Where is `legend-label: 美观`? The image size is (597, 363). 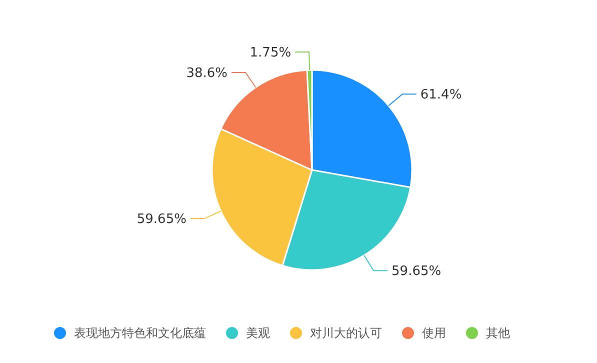 legend-label: 美观 is located at coordinates (258, 333).